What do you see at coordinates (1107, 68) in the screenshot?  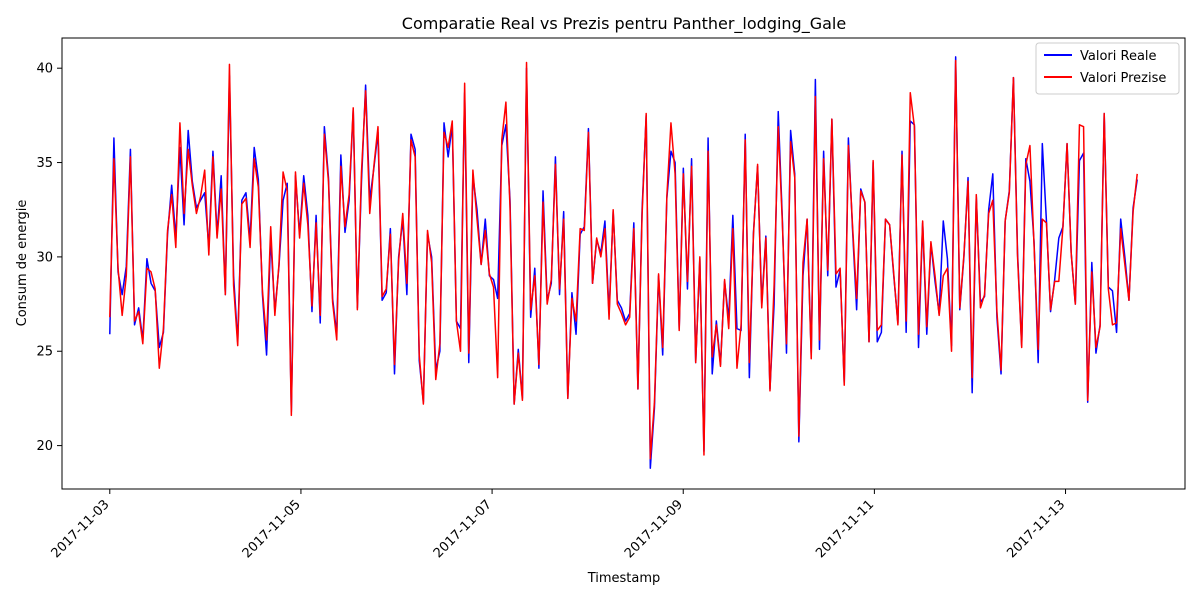 I see `legend: Valori Reale Valori Prezise` at bounding box center [1107, 68].